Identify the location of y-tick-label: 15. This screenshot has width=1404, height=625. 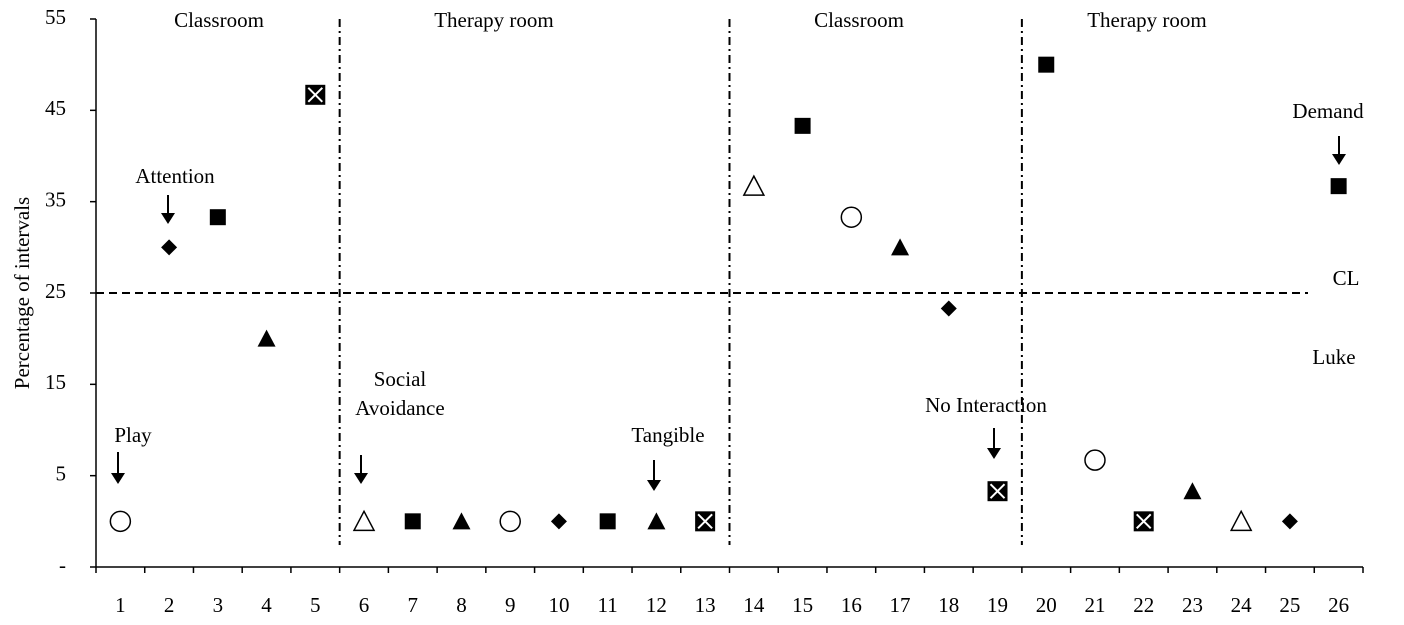
(55, 382).